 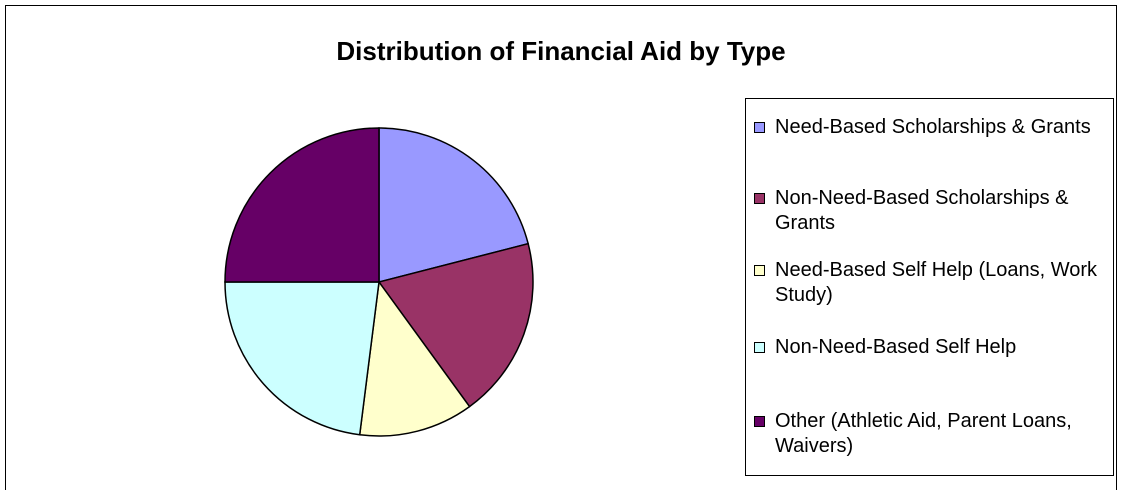 I want to click on legend-label: Need-Based Self Help (Loans, Work Study), so click(x=936, y=282).